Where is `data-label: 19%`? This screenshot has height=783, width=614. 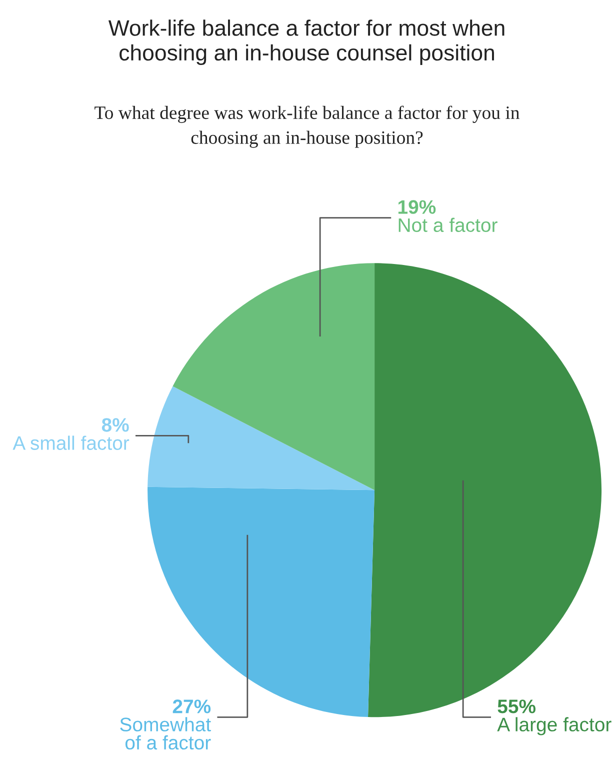 data-label: 19% is located at coordinates (417, 207).